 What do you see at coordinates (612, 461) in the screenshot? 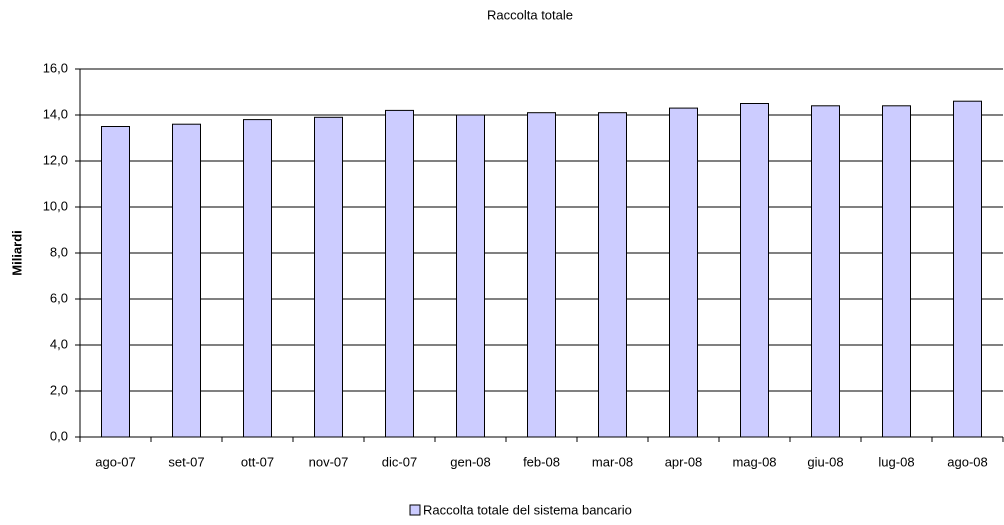
I see `x-tick-label: mar-08` at bounding box center [612, 461].